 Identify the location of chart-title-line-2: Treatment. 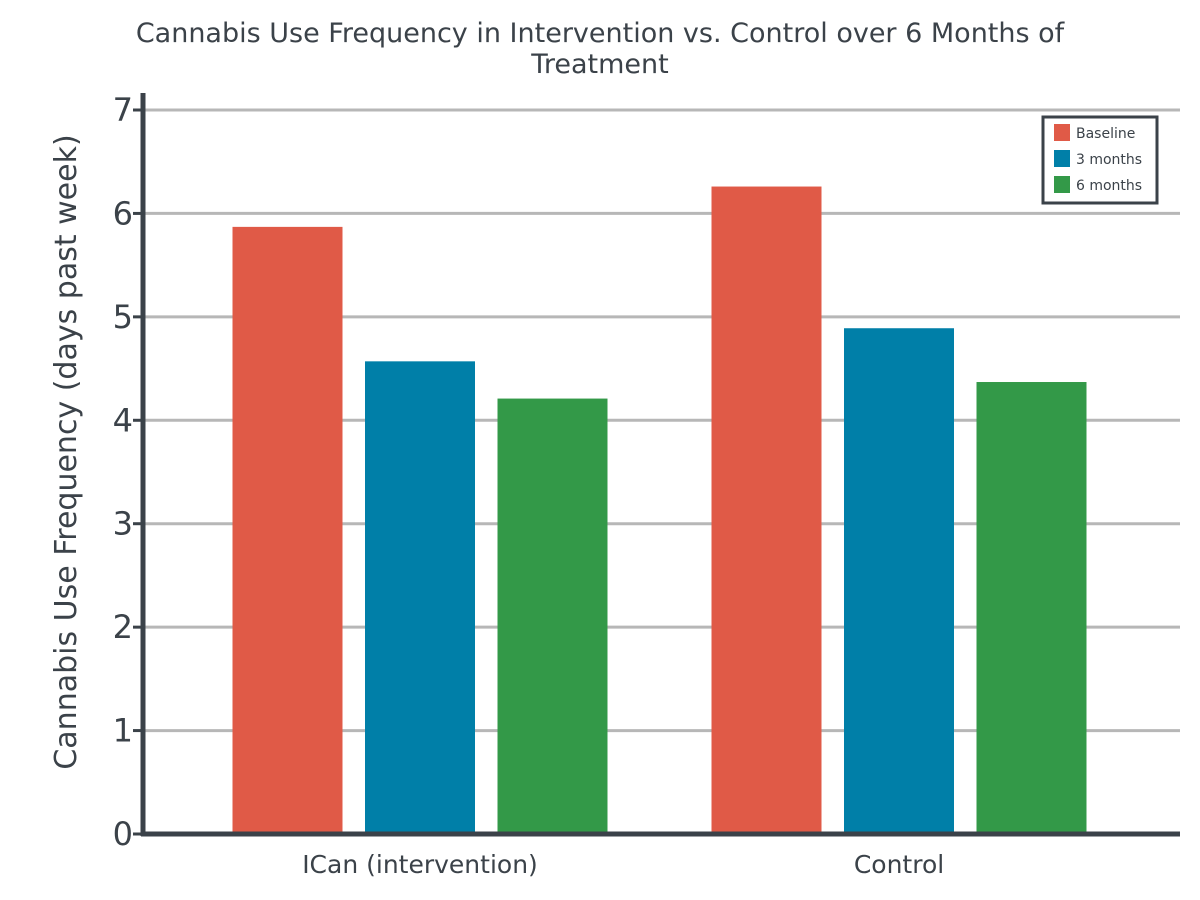
(599, 64).